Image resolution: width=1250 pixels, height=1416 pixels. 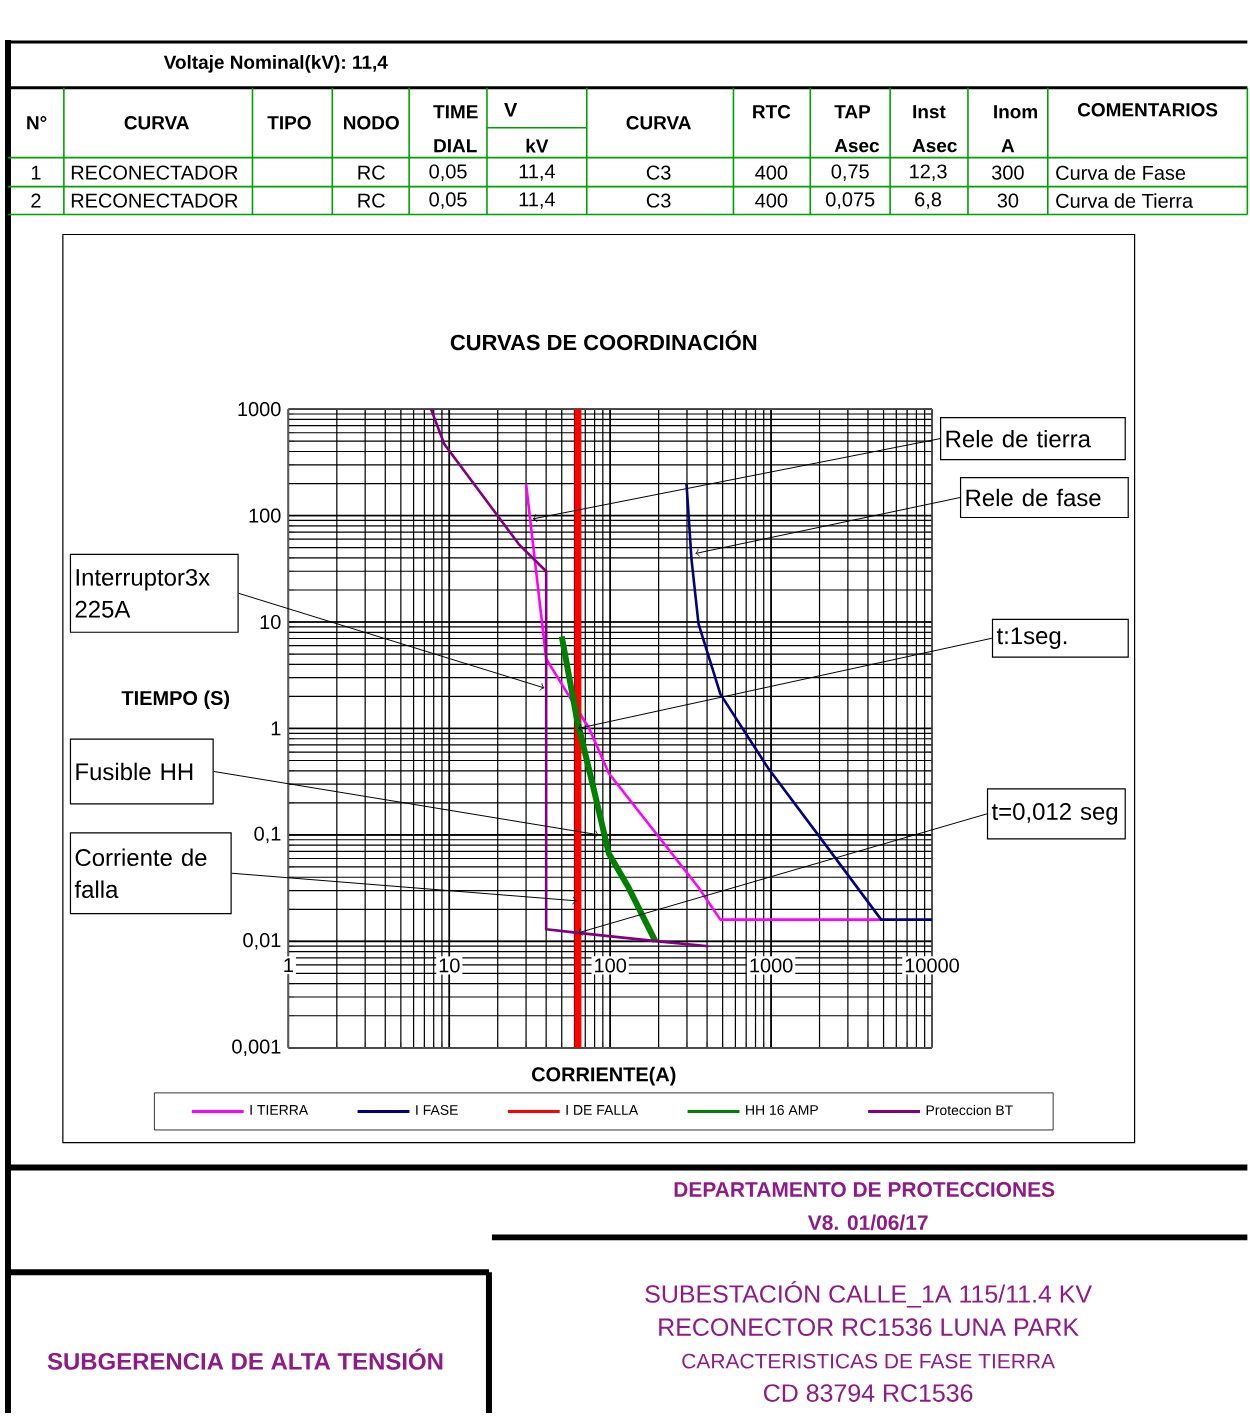 What do you see at coordinates (868, 1294) in the screenshot?
I see `text: SUBESTACIÓN CALLE_1A 115/11.4 KV` at bounding box center [868, 1294].